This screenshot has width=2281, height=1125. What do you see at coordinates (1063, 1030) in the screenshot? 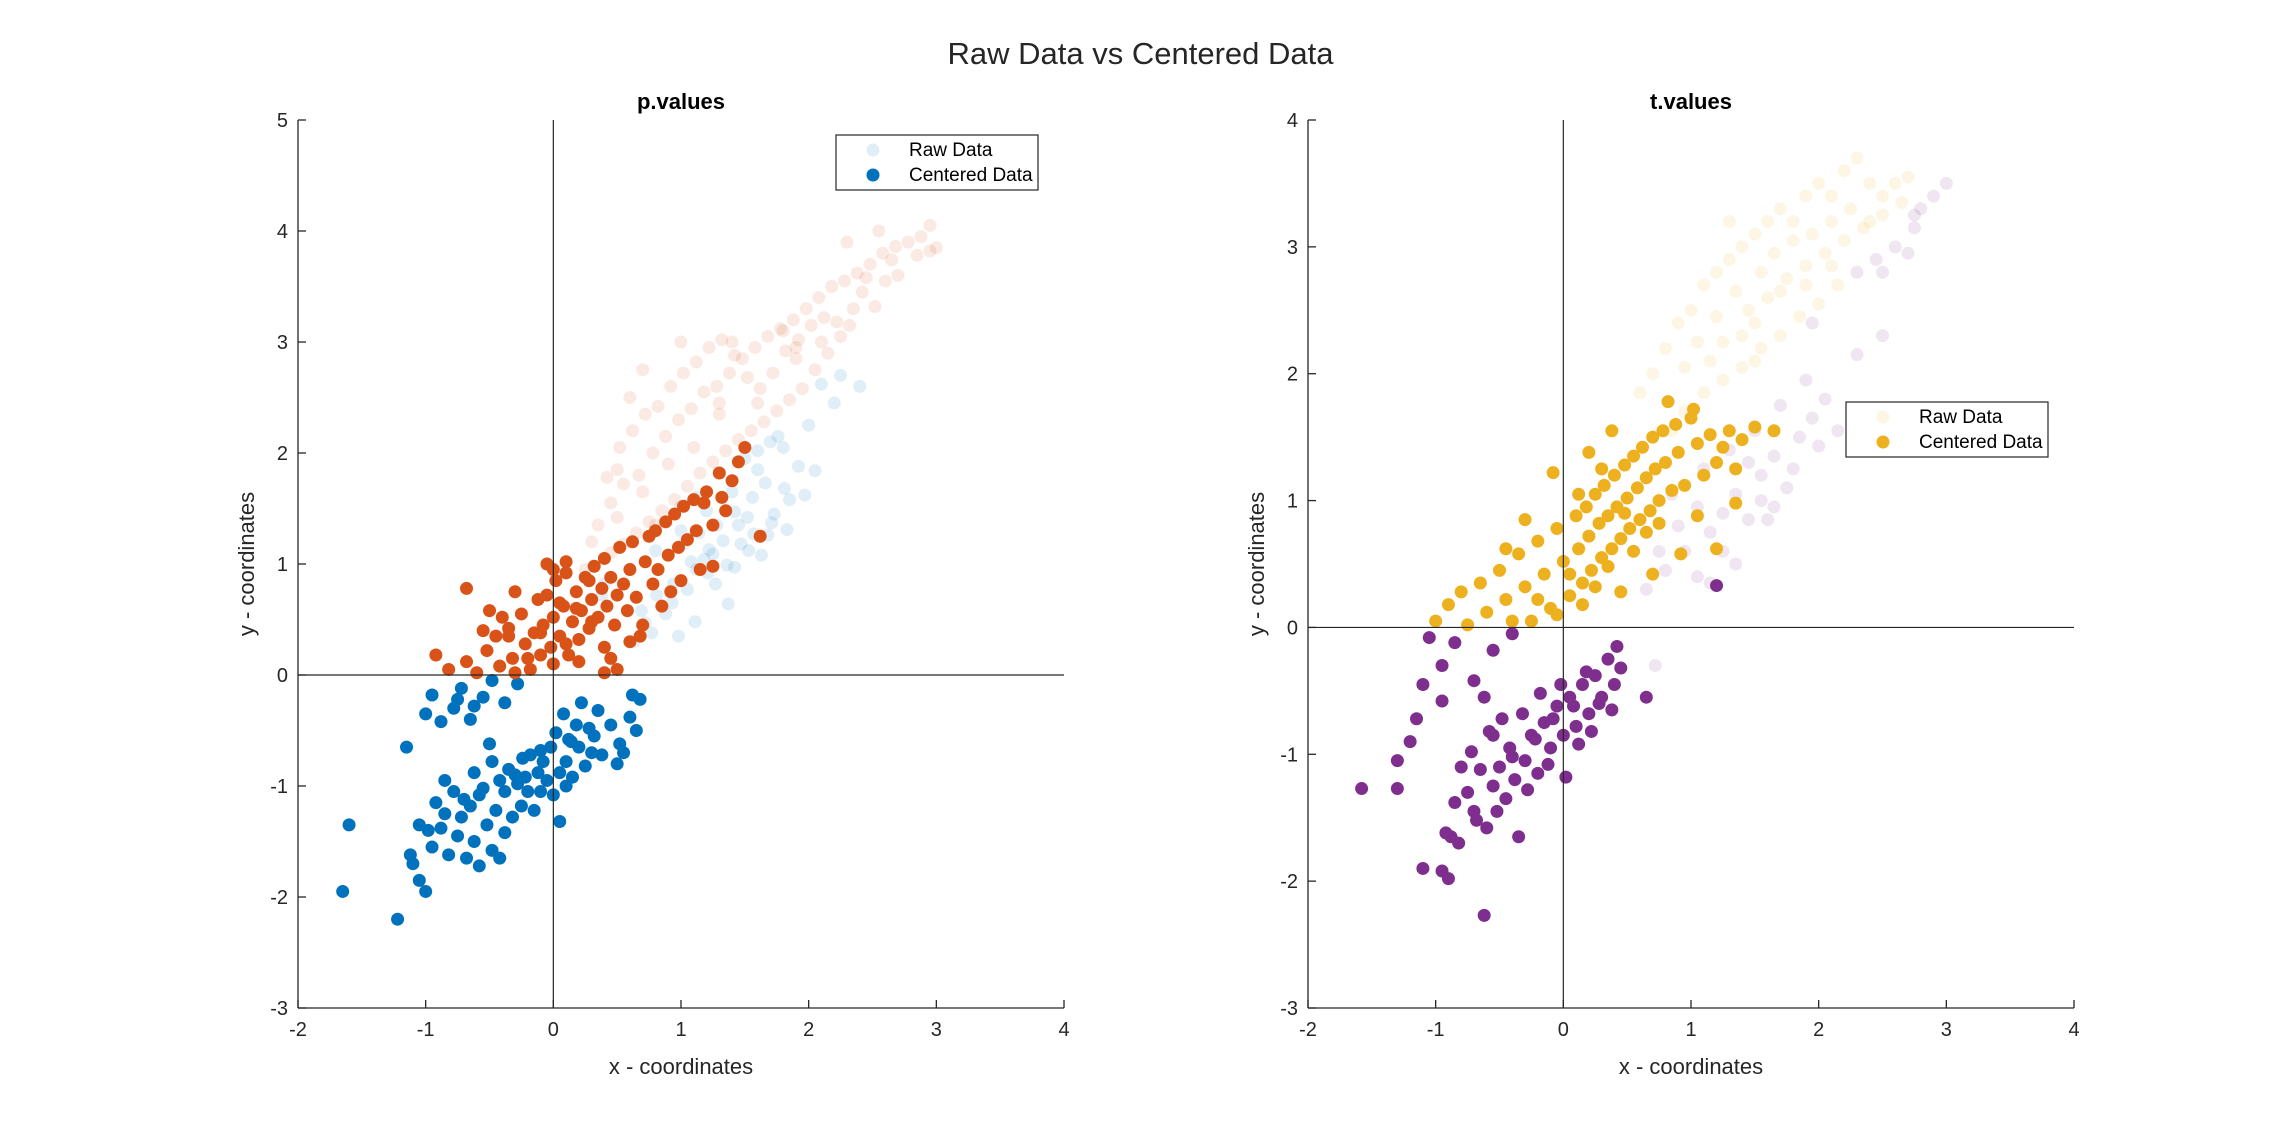
I see `x-tick-label: 4` at bounding box center [1063, 1030].